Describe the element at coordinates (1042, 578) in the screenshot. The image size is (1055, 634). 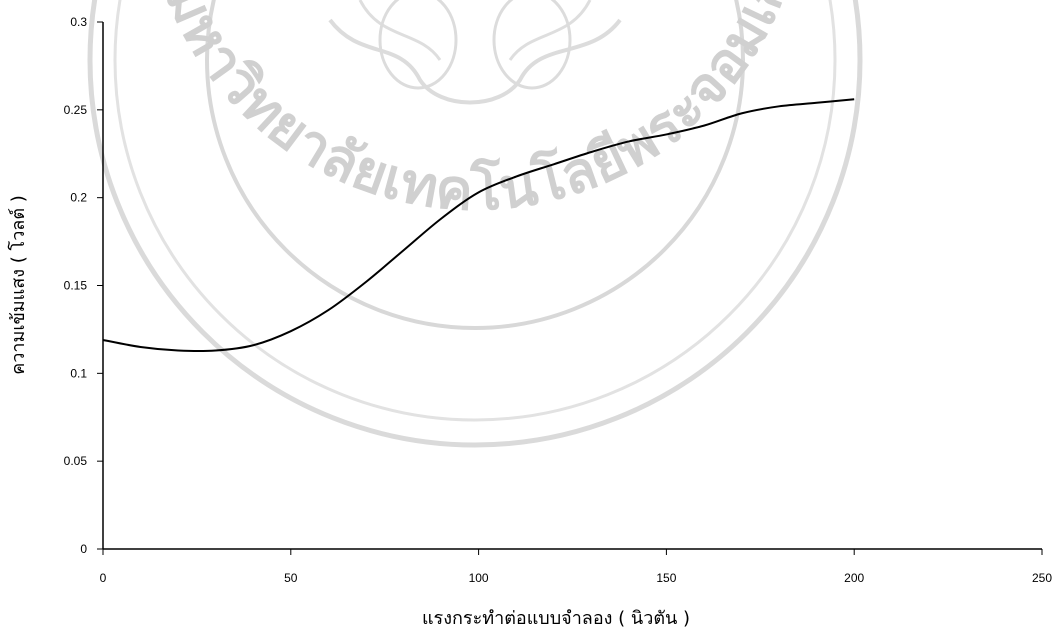
I see `x-tick-label: 250` at that location.